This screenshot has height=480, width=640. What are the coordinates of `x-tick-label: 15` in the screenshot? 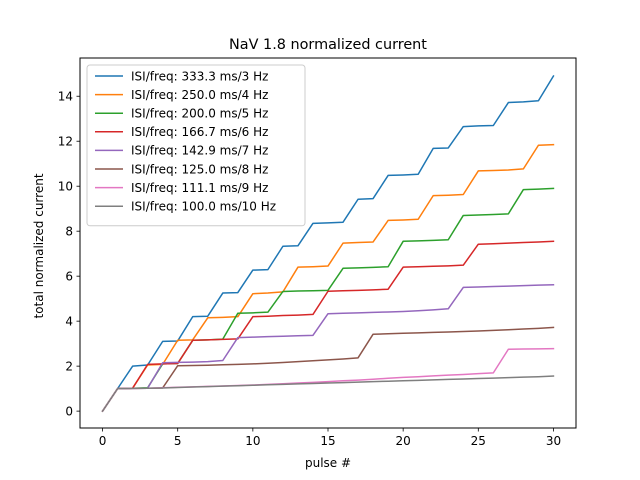 It's located at (327, 441).